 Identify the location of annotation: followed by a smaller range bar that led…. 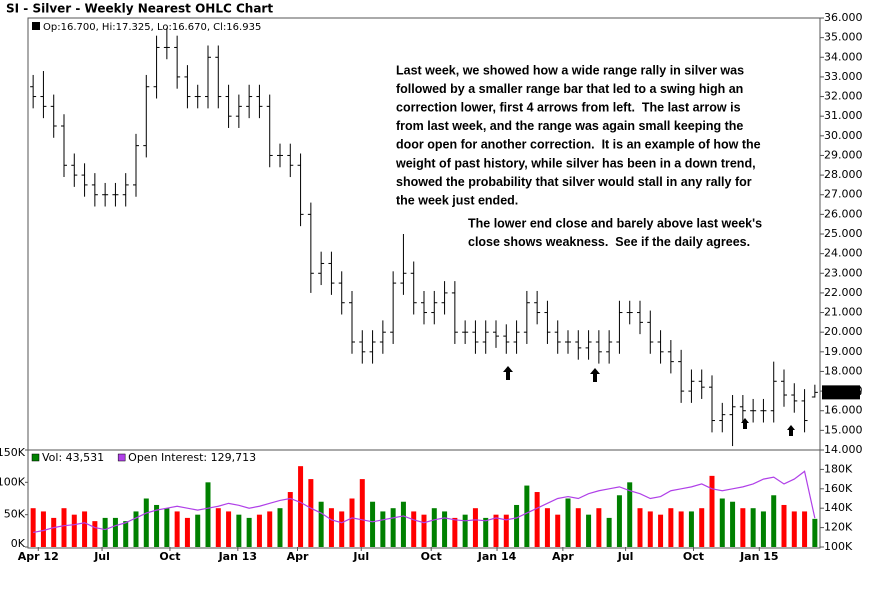
(569, 89).